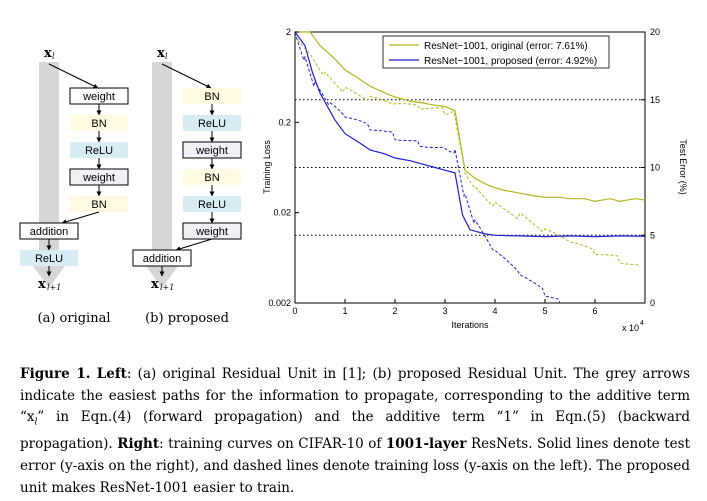  Describe the element at coordinates (187, 318) in the screenshot. I see `proposed-caption: (b) proposed` at that location.